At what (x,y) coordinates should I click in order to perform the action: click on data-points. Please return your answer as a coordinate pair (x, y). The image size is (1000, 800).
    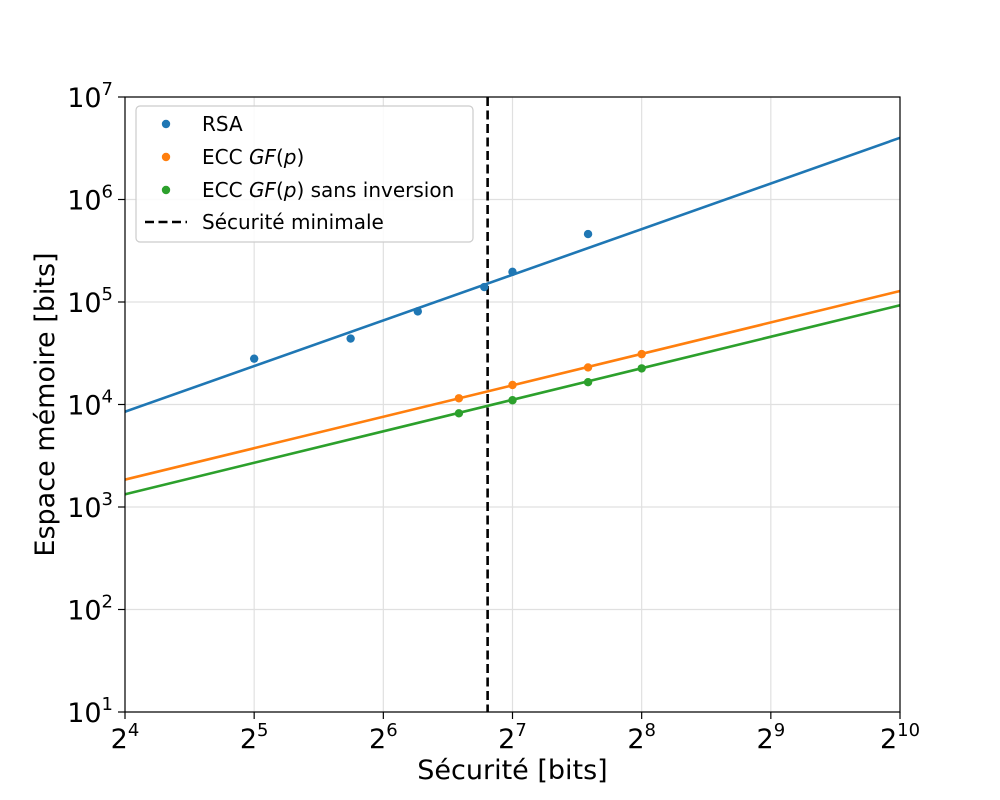
    Looking at the image, I should click on (447, 323).